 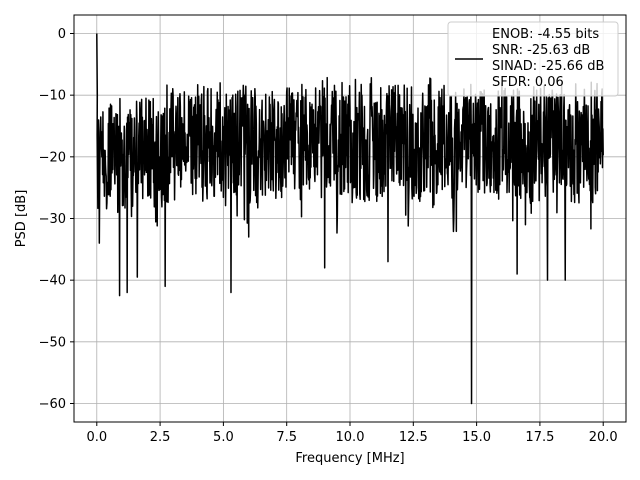 I want to click on x-tick-label: 7.5, so click(x=286, y=437).